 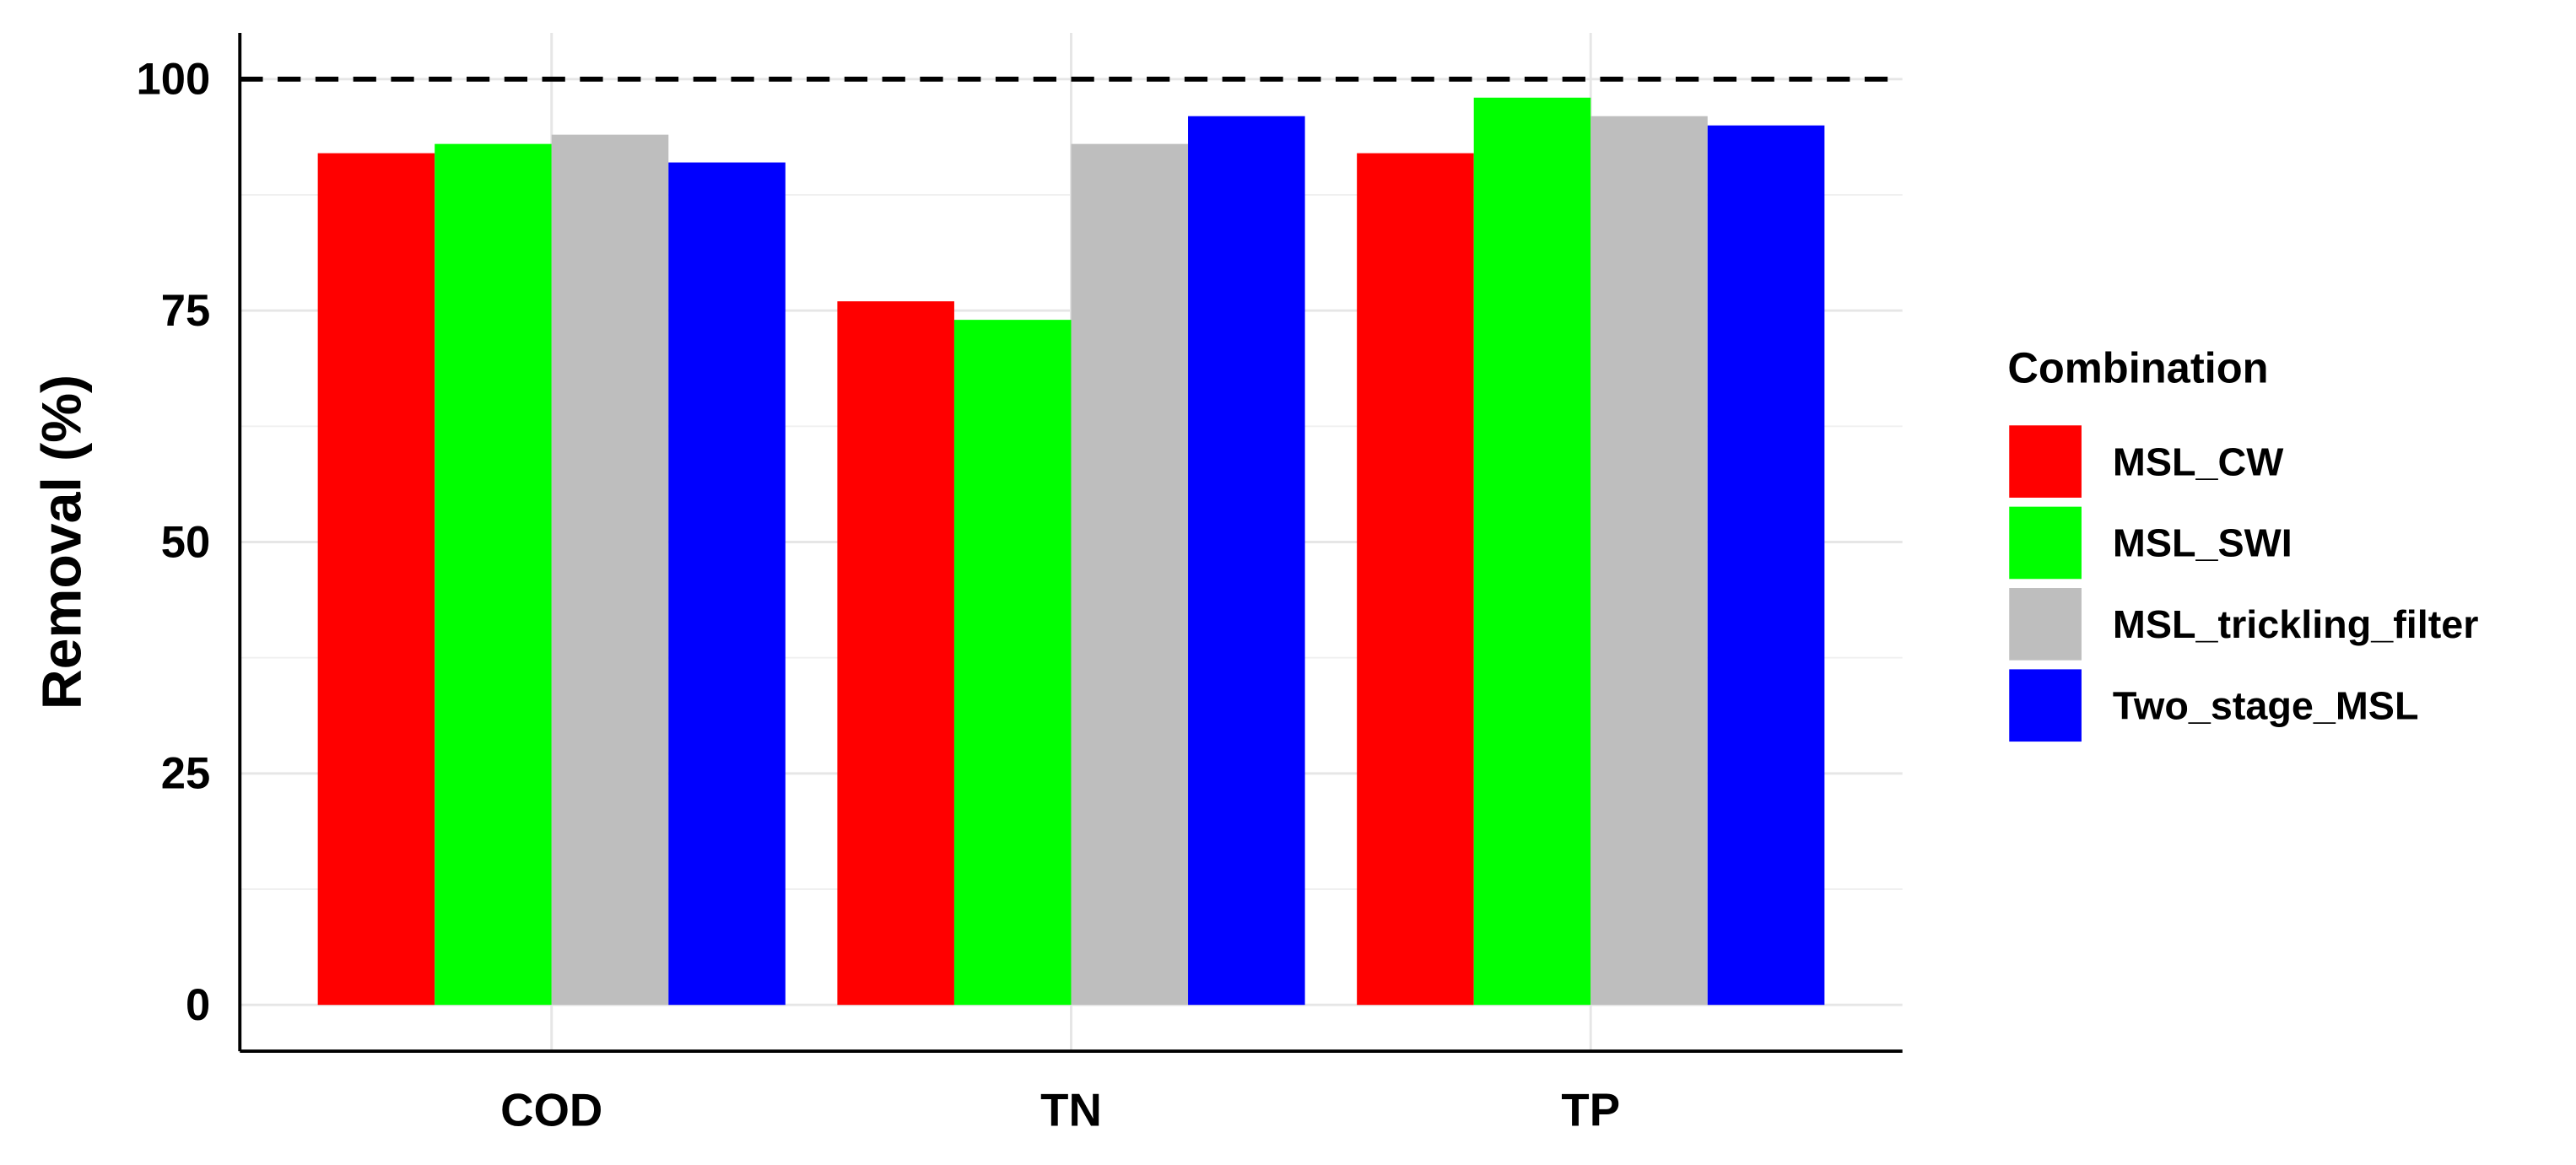 I want to click on x-tick-label: TN, so click(x=1071, y=1109).